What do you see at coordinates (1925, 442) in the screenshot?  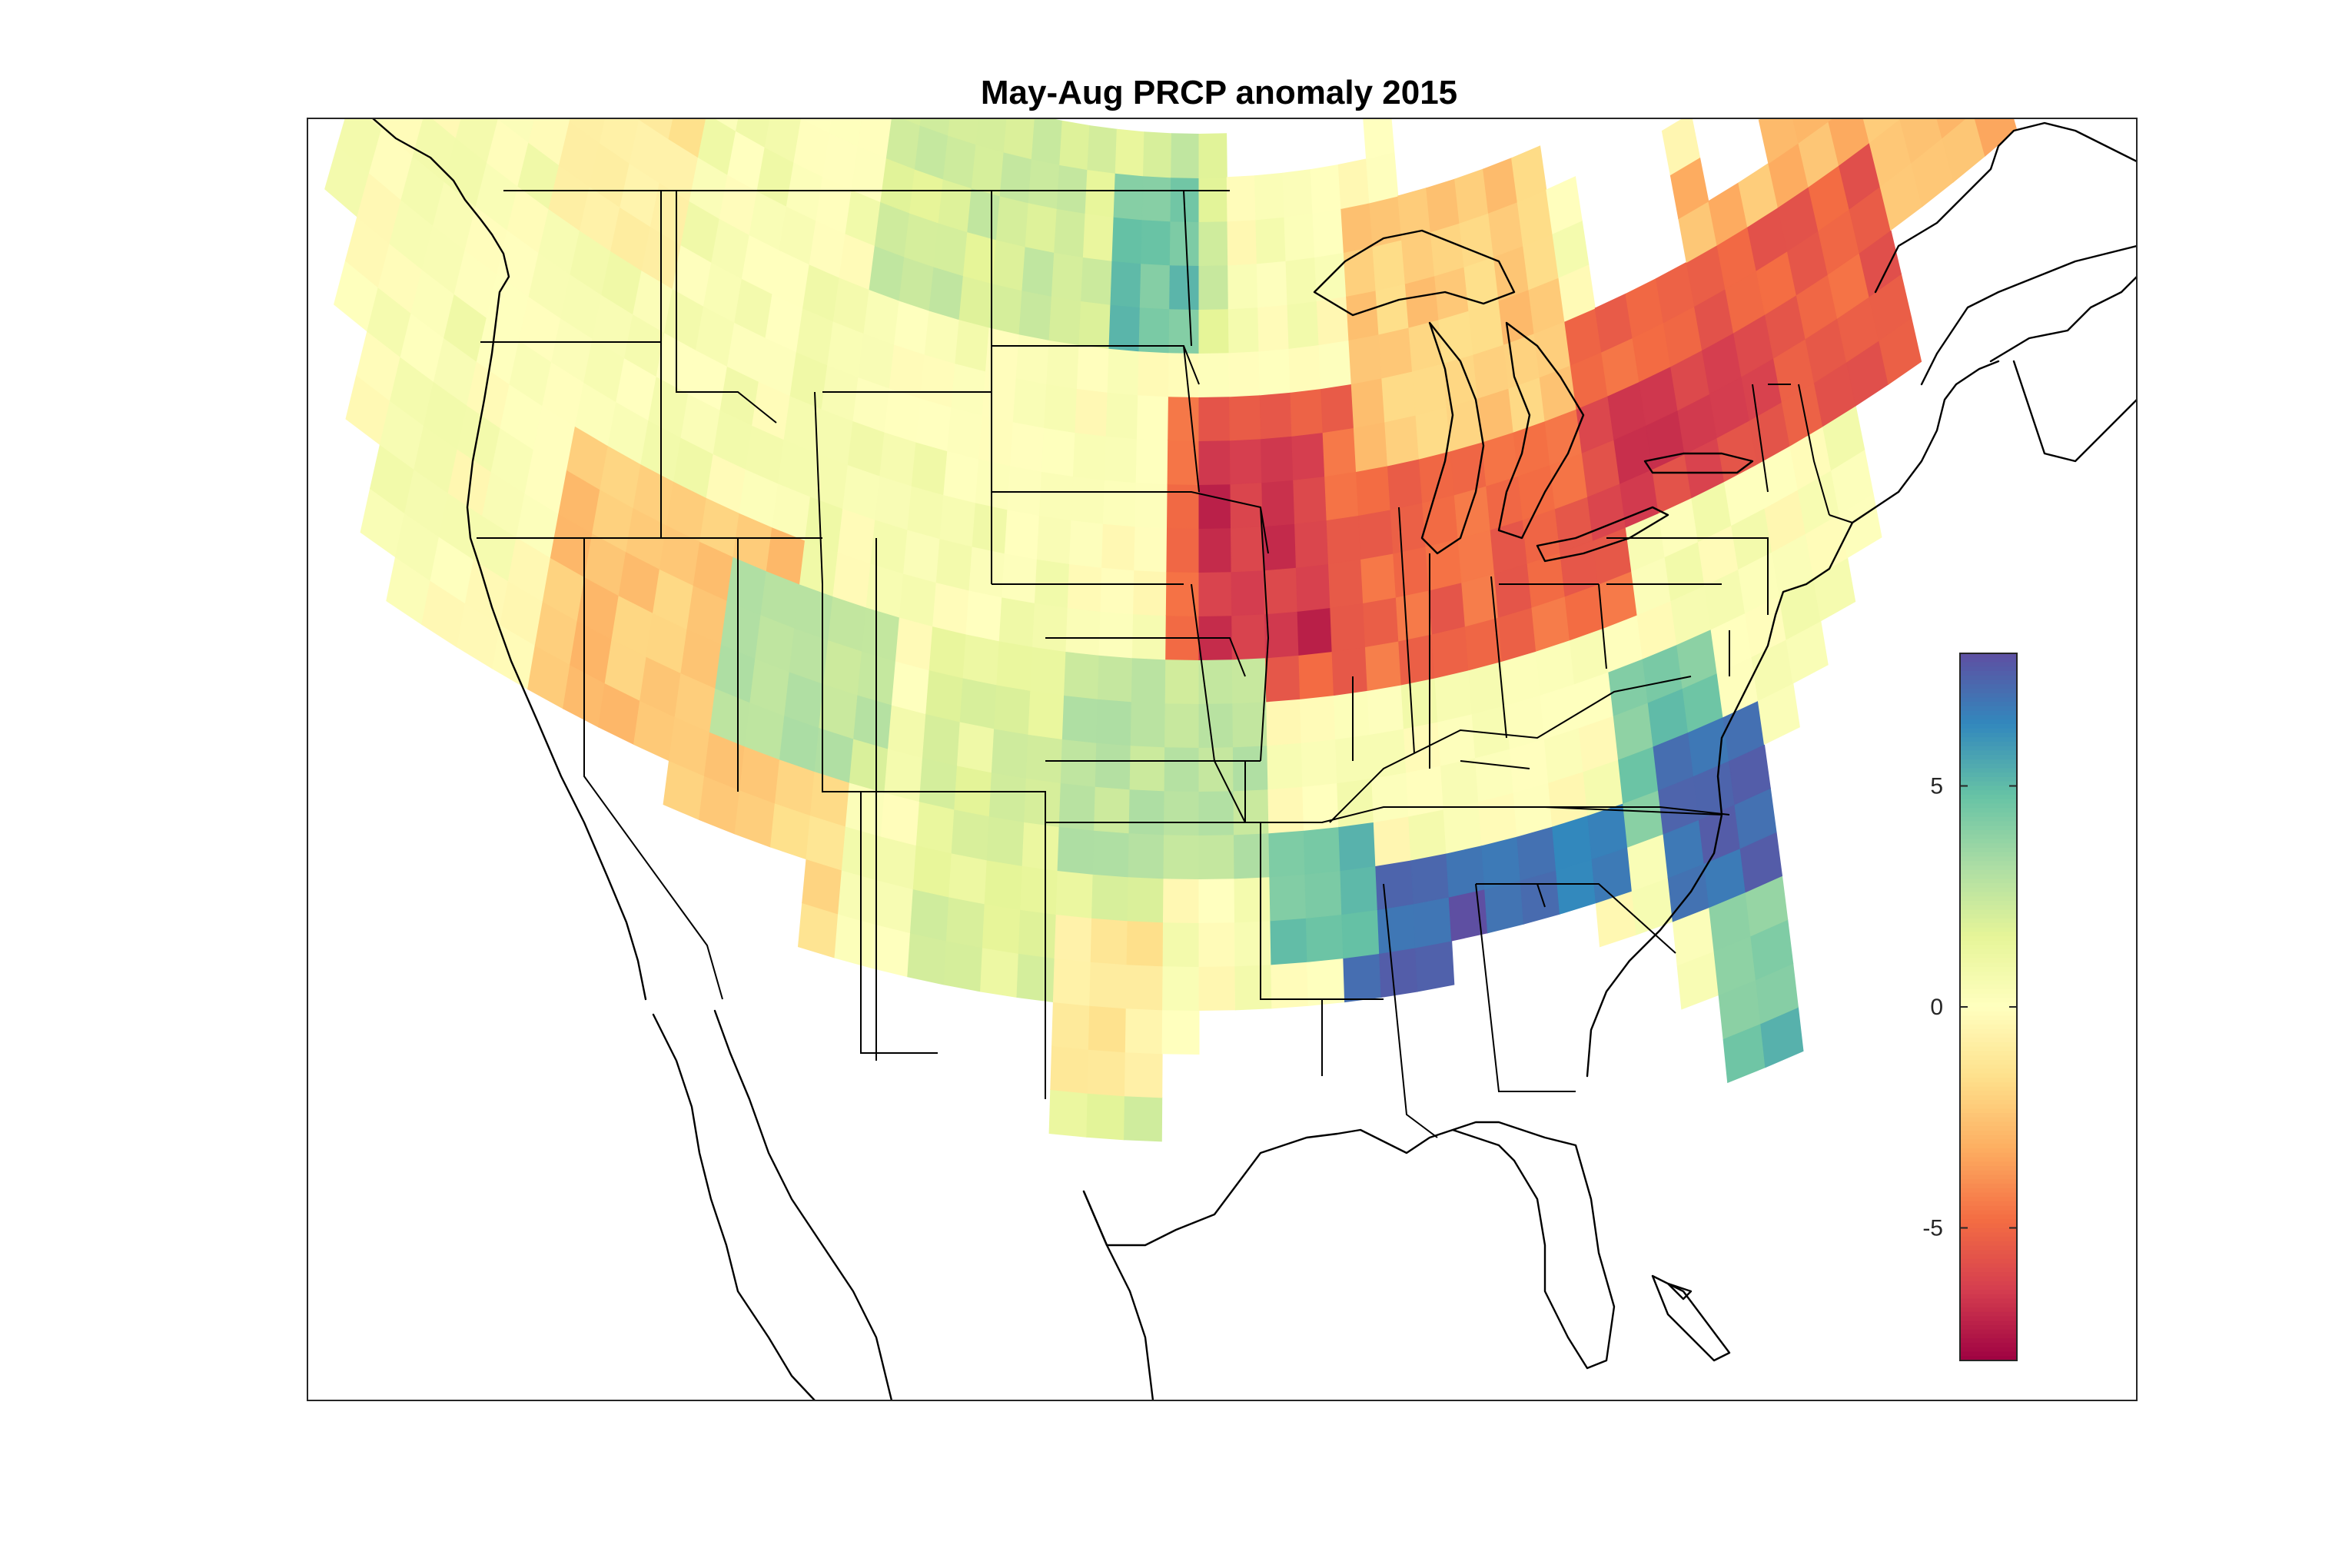 I see `coastline-new-england` at bounding box center [1925, 442].